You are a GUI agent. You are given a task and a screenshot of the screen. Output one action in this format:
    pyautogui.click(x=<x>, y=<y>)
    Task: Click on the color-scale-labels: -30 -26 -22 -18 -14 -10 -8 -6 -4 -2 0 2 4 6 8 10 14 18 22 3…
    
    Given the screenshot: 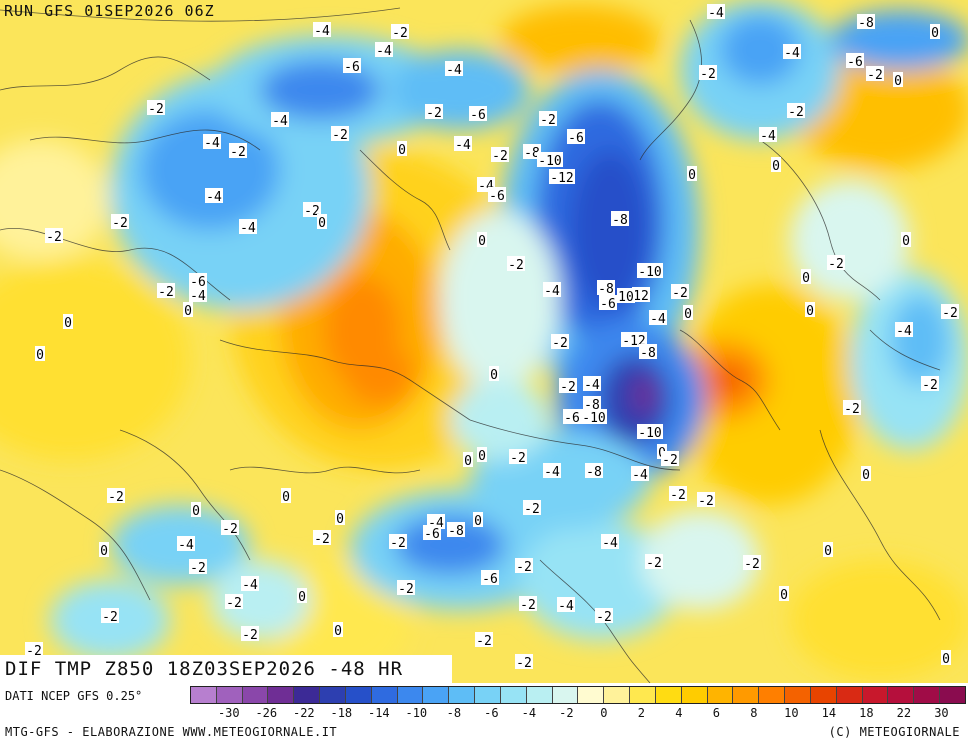 What is the action you would take?
    pyautogui.click(x=578, y=714)
    